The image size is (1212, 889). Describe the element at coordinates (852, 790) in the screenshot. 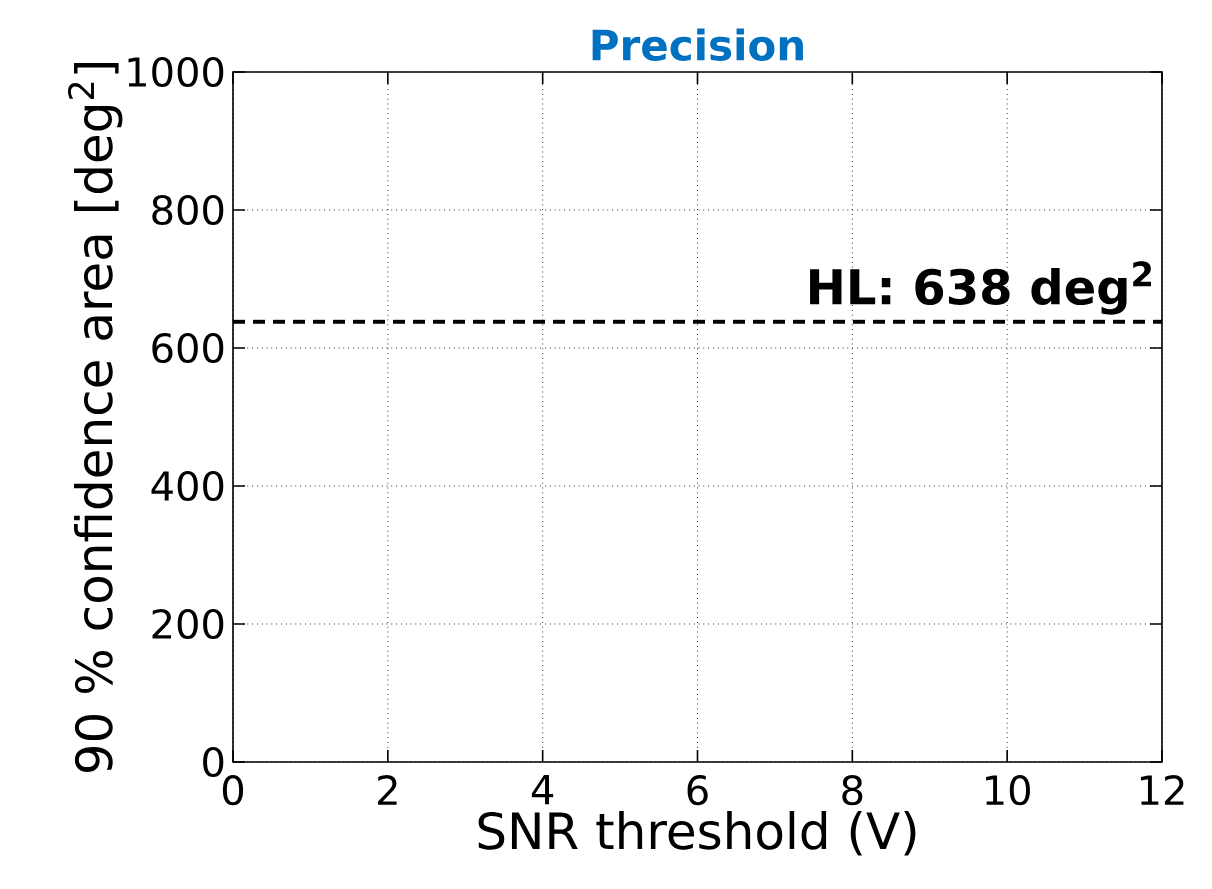

I see `x-tick-label: 8` at that location.